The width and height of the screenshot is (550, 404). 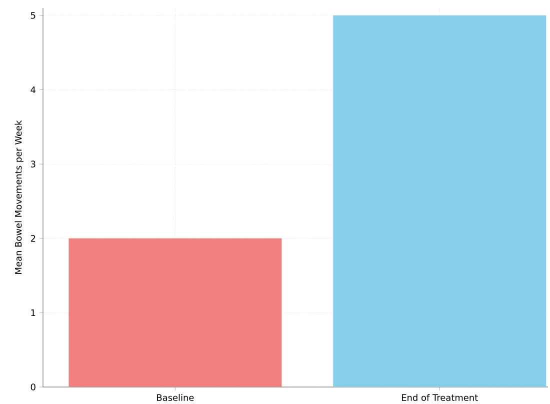 I want to click on y-tick-label: 1, so click(x=33, y=312).